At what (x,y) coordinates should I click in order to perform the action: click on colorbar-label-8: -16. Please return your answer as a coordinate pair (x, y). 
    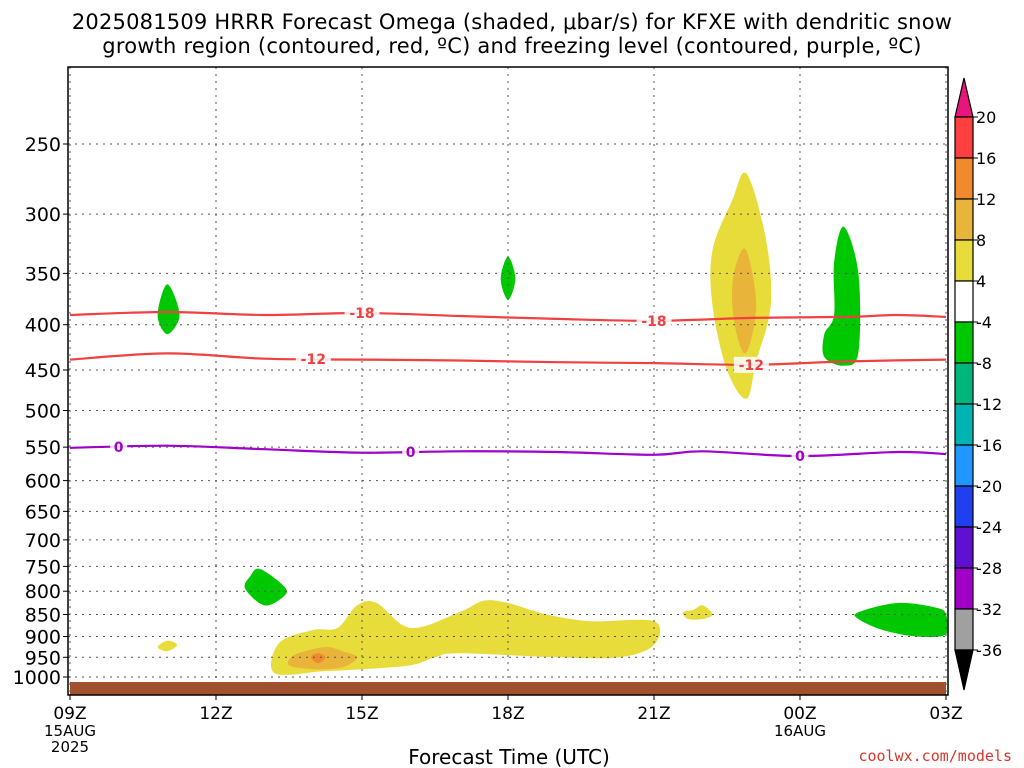
    Looking at the image, I should click on (989, 445).